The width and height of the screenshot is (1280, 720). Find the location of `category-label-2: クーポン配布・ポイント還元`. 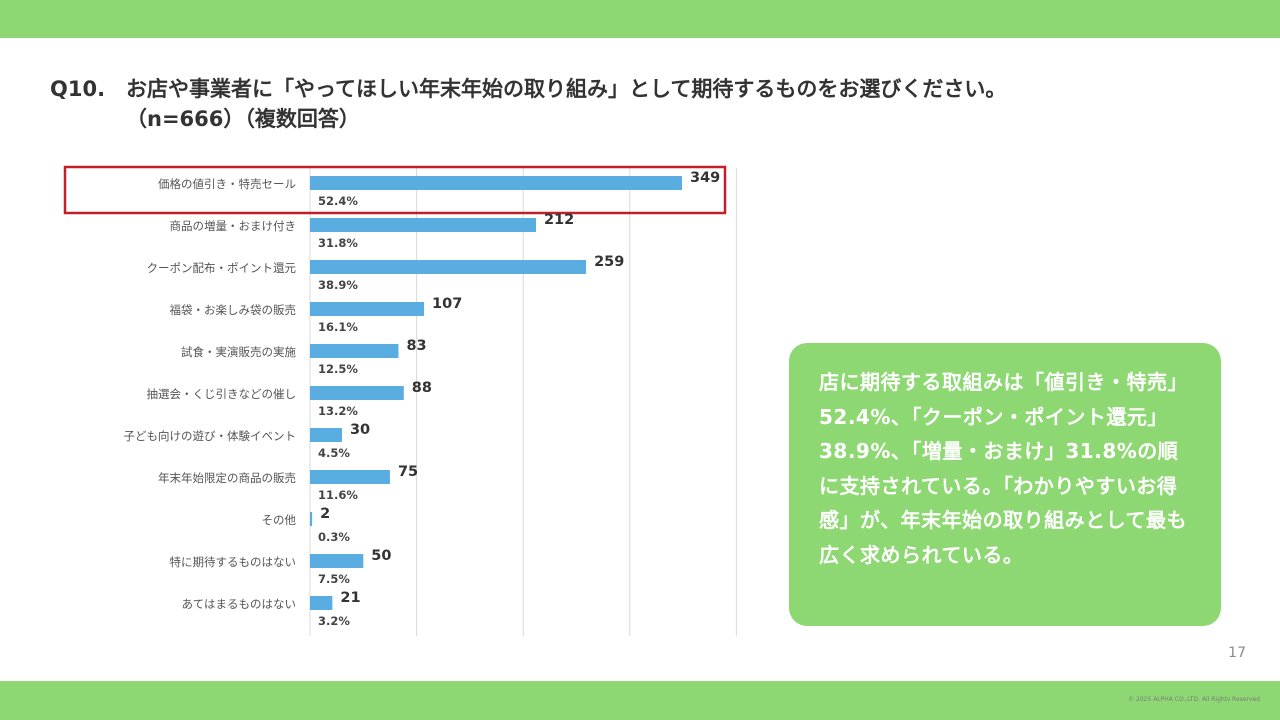

category-label-2: クーポン配布・ポイント還元 is located at coordinates (222, 268).